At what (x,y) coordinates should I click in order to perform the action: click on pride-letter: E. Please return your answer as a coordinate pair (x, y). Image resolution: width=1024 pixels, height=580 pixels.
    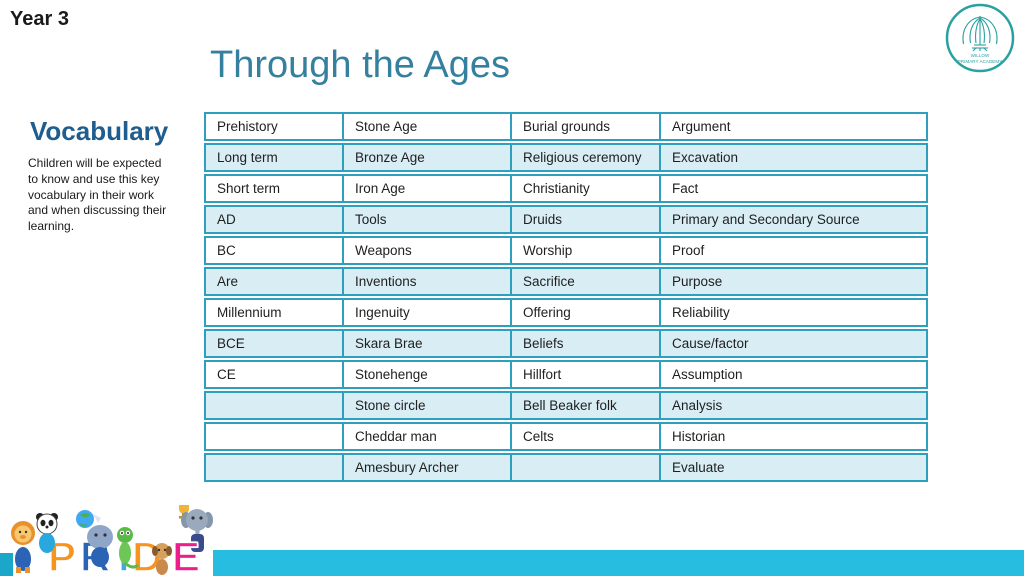
    Looking at the image, I should click on (186, 556).